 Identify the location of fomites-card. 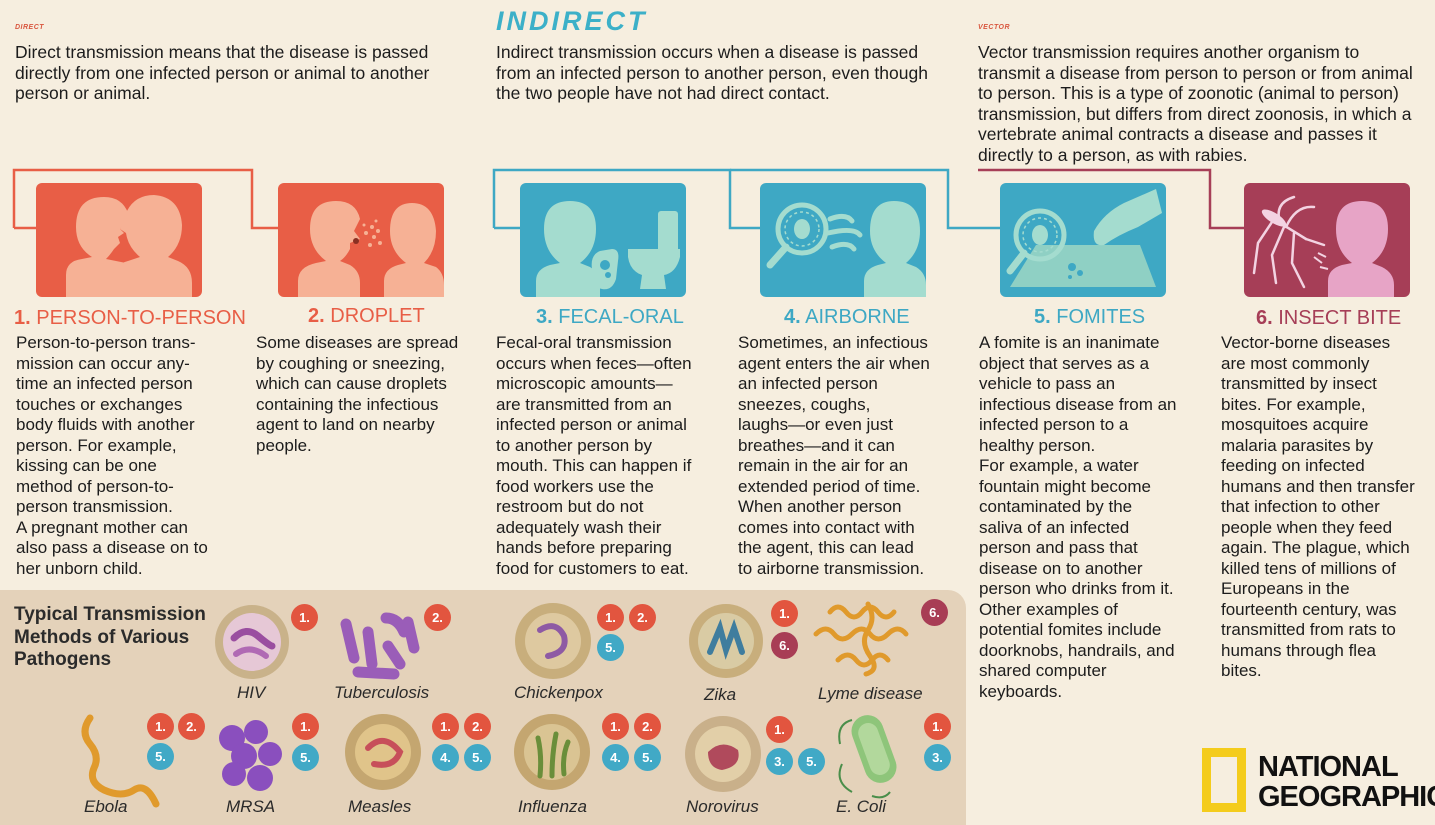
(1083, 240).